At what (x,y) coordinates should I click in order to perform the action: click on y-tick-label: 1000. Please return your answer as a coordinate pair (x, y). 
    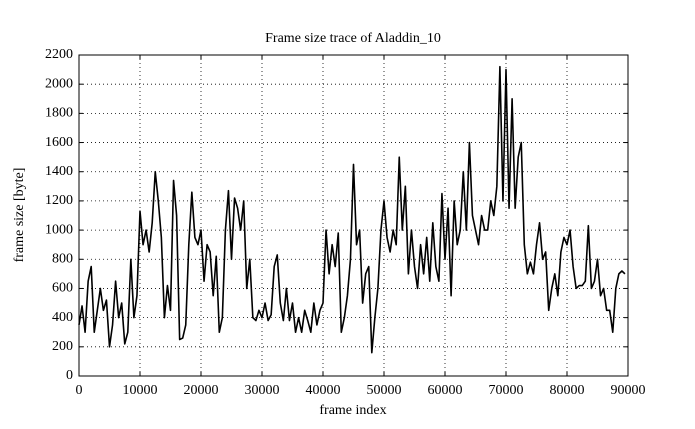
    Looking at the image, I should click on (59, 229).